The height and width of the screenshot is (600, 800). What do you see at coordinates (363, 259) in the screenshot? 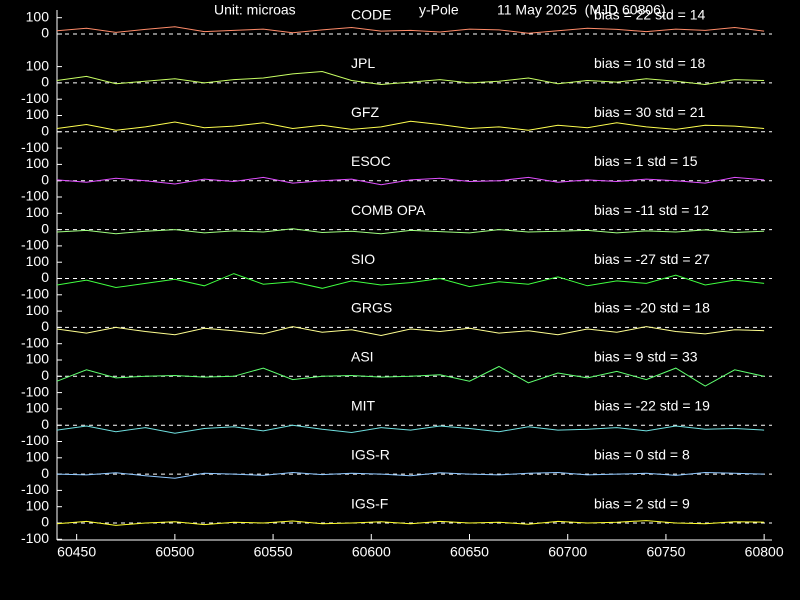
I see `series-label: SIO` at bounding box center [363, 259].